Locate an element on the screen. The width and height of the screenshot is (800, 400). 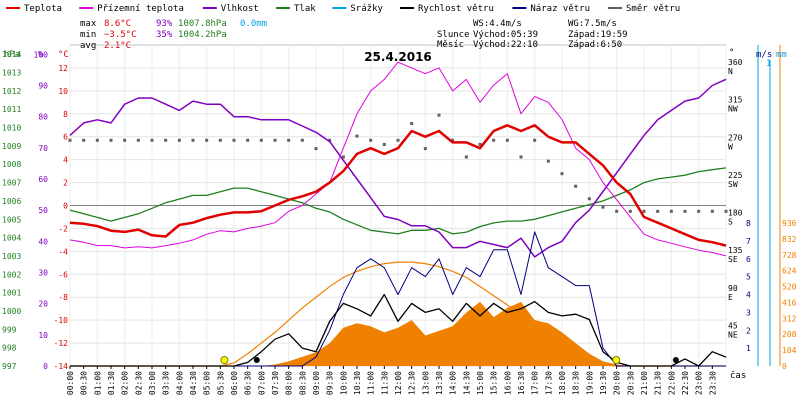
time-tick-label: 12:00 is located at coordinates (398, 383).